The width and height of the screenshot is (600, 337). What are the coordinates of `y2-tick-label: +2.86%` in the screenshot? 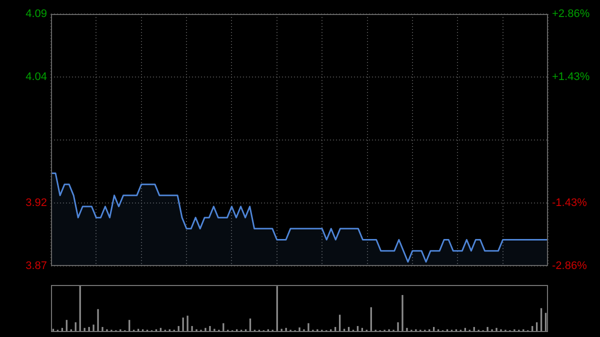 It's located at (571, 14).